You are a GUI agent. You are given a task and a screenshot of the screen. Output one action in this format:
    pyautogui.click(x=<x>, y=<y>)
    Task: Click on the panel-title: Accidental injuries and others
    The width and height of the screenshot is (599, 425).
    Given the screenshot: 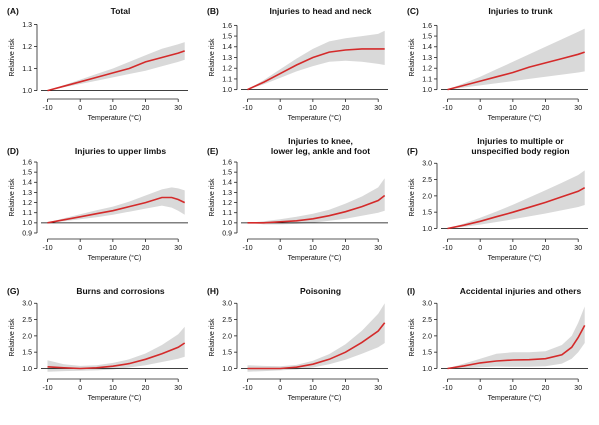 What is the action you would take?
    pyautogui.click(x=521, y=291)
    